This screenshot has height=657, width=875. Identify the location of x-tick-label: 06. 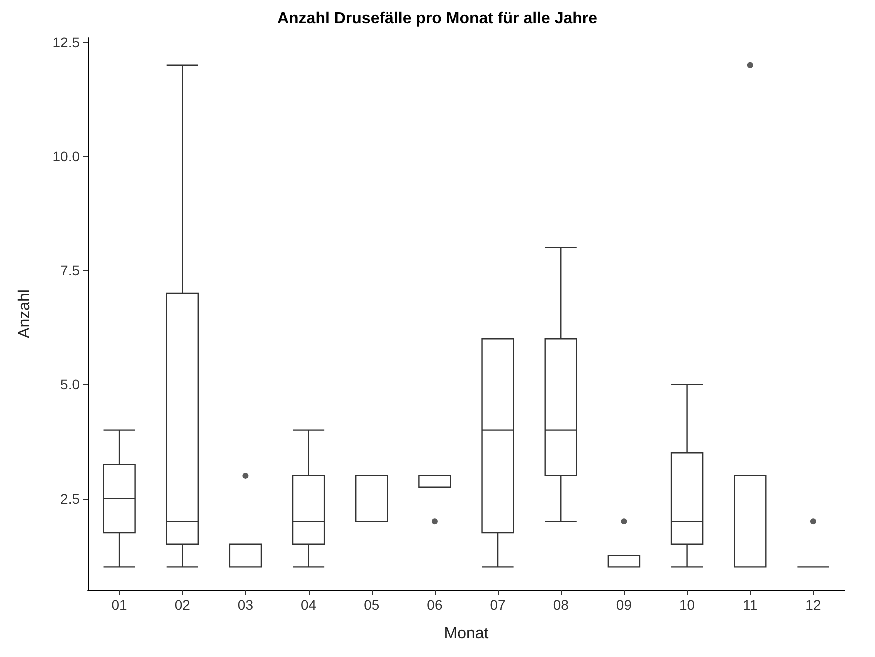
(435, 605).